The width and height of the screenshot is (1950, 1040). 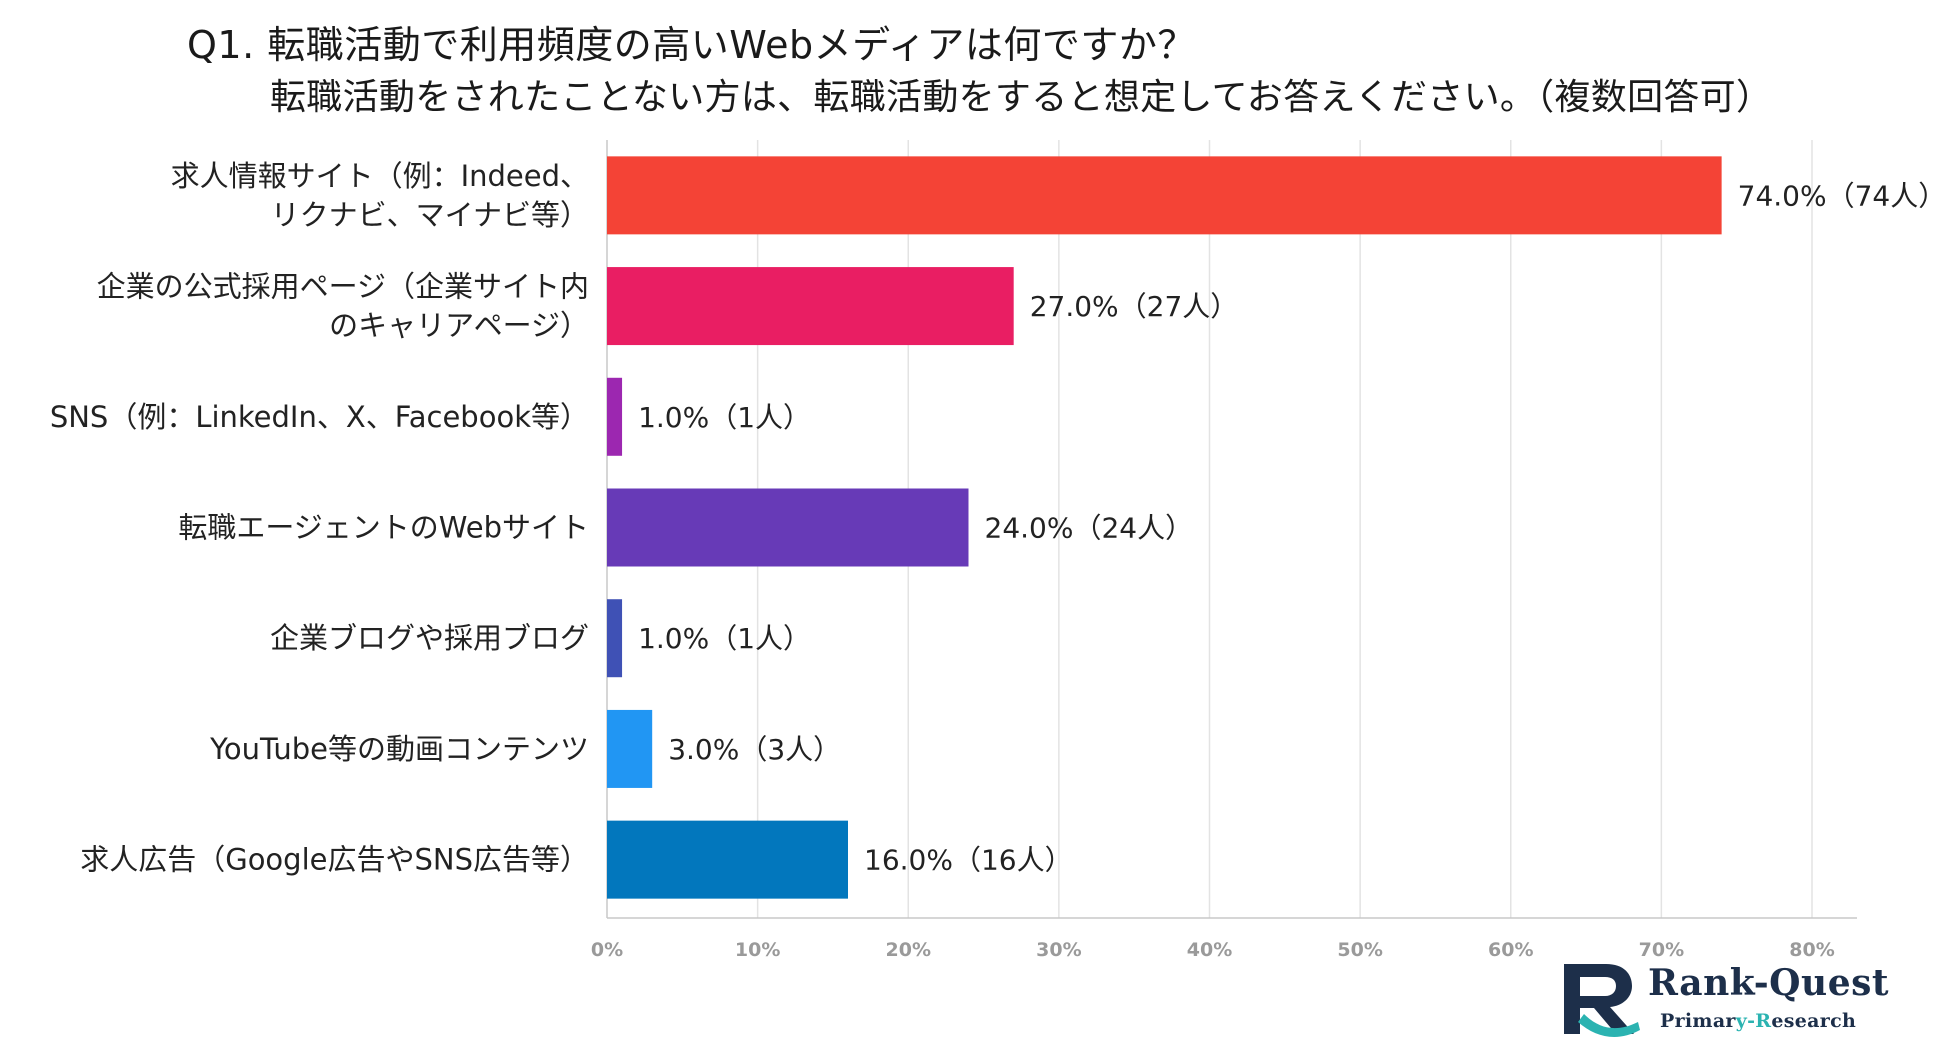 I want to click on category-label: 求人情報サイト（例：Indeed、, so click(x=380, y=176).